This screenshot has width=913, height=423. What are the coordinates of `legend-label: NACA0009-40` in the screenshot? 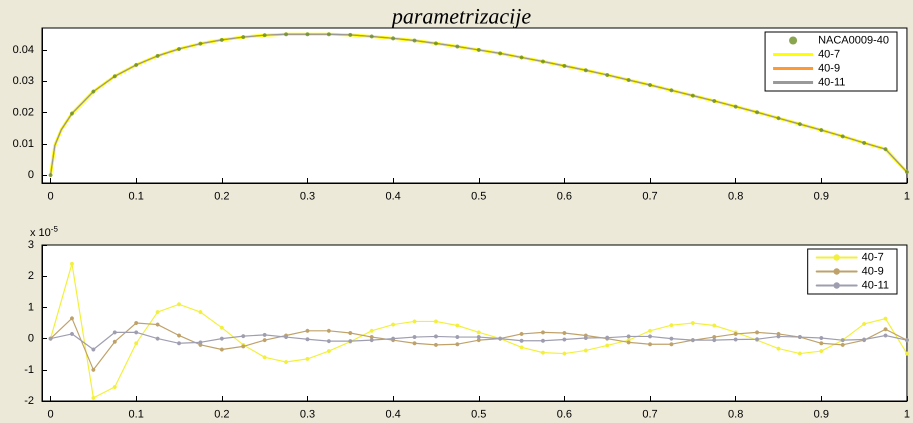 It's located at (854, 40).